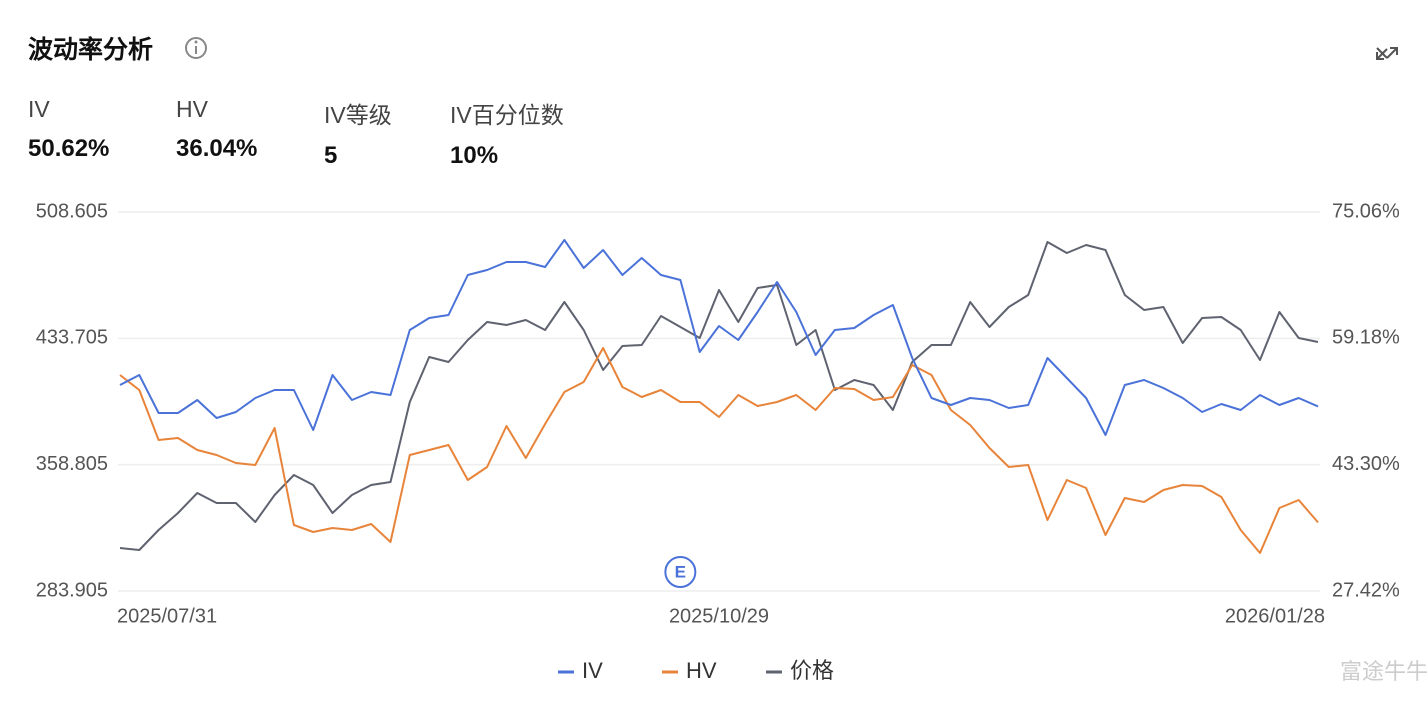 The width and height of the screenshot is (1428, 710). Describe the element at coordinates (331, 155) in the screenshot. I see `stat-value: 5` at that location.